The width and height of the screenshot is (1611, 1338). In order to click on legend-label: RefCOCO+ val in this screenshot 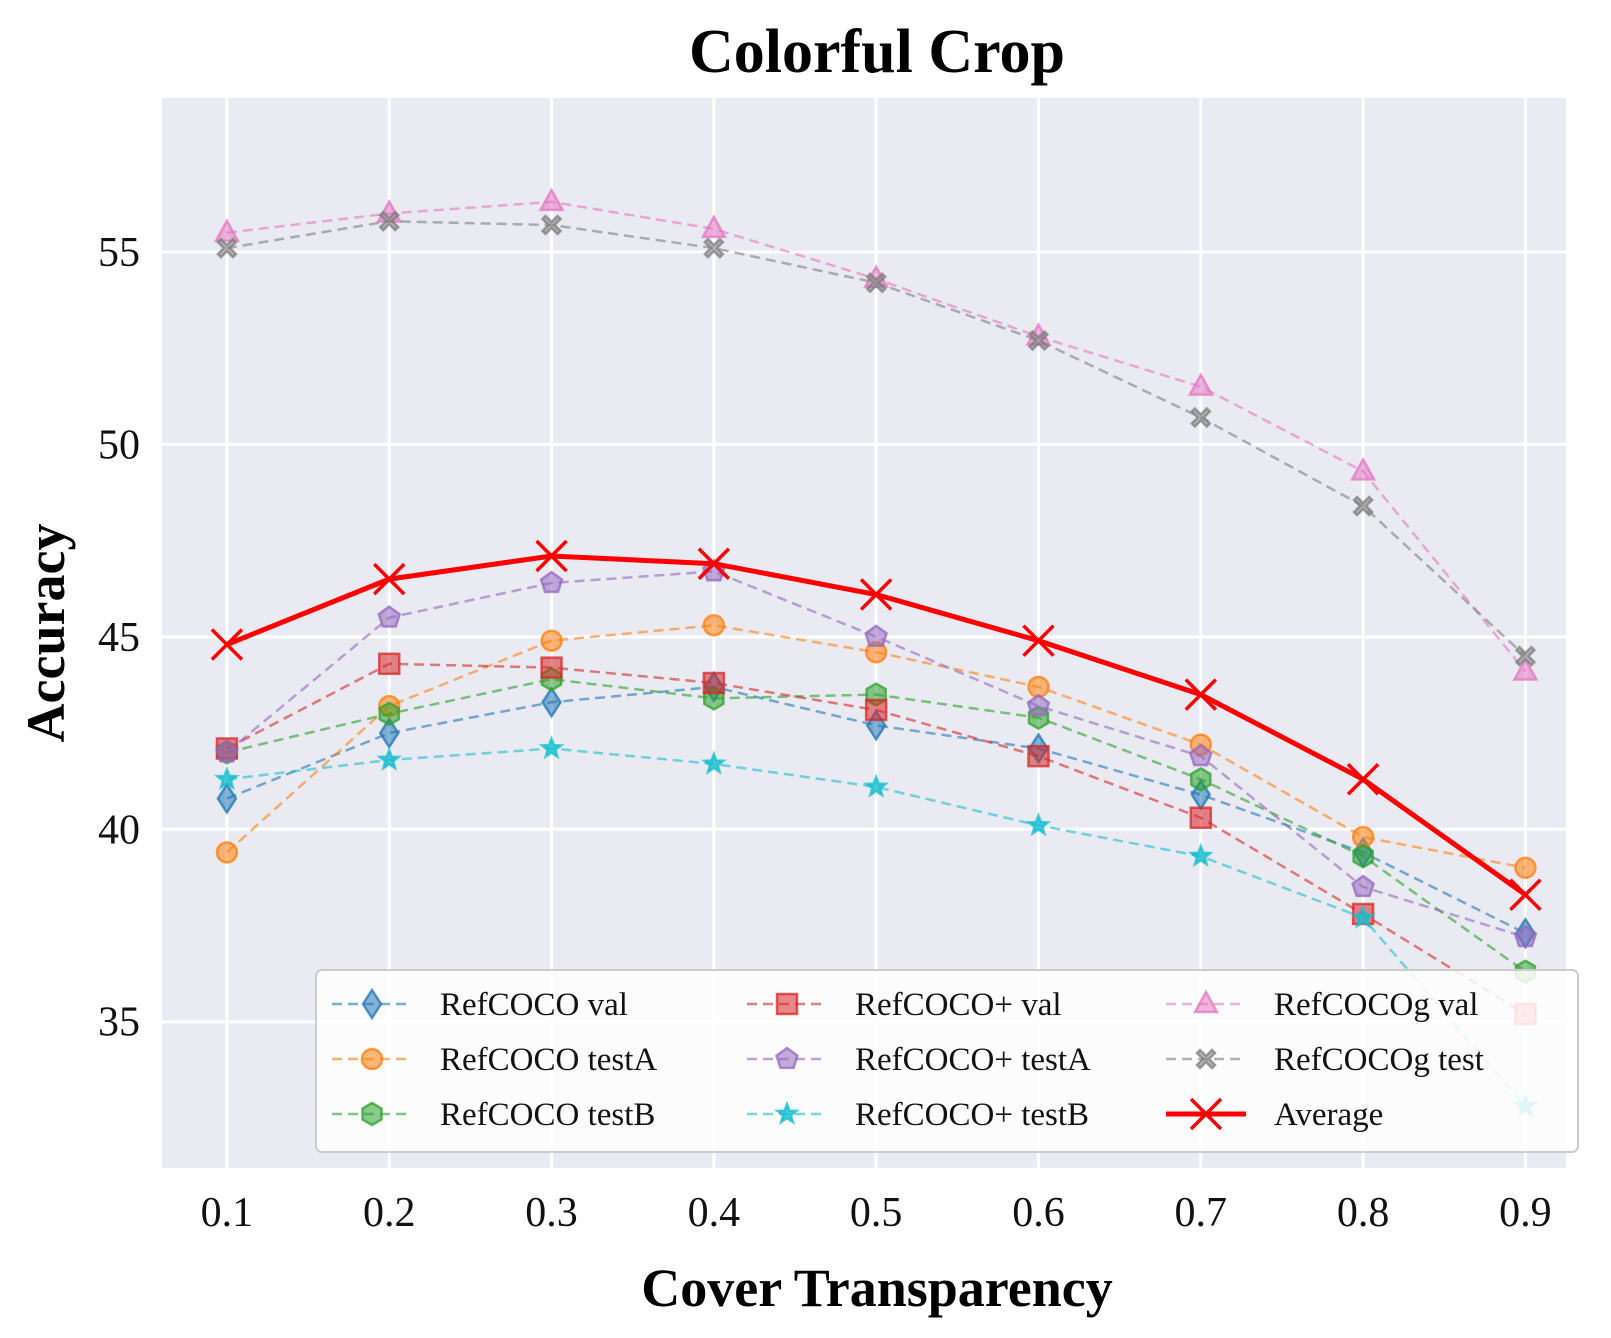, I will do `click(958, 1005)`.